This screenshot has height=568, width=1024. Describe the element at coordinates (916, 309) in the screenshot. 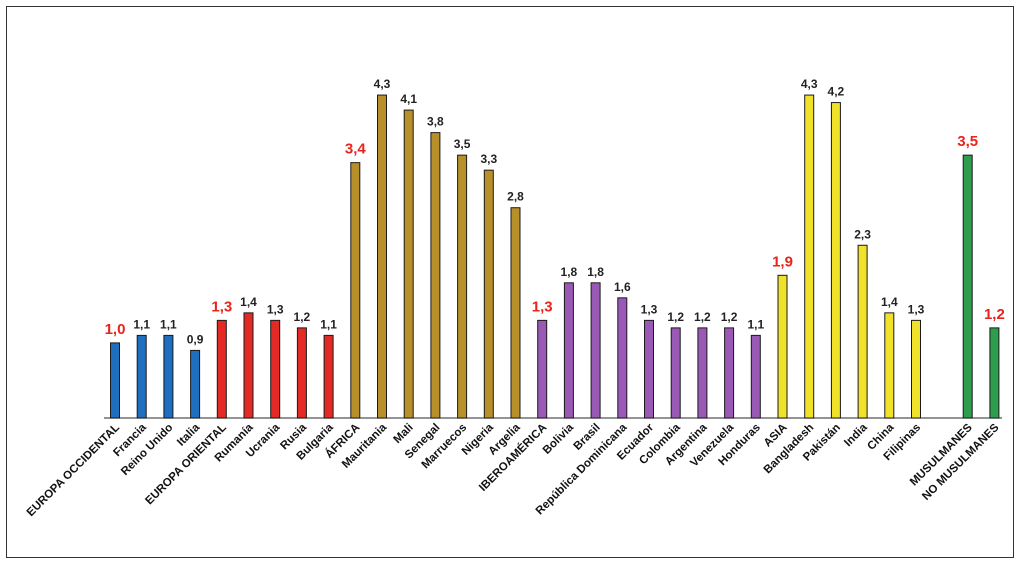

I see `value-label-asia-5: 1,3` at that location.